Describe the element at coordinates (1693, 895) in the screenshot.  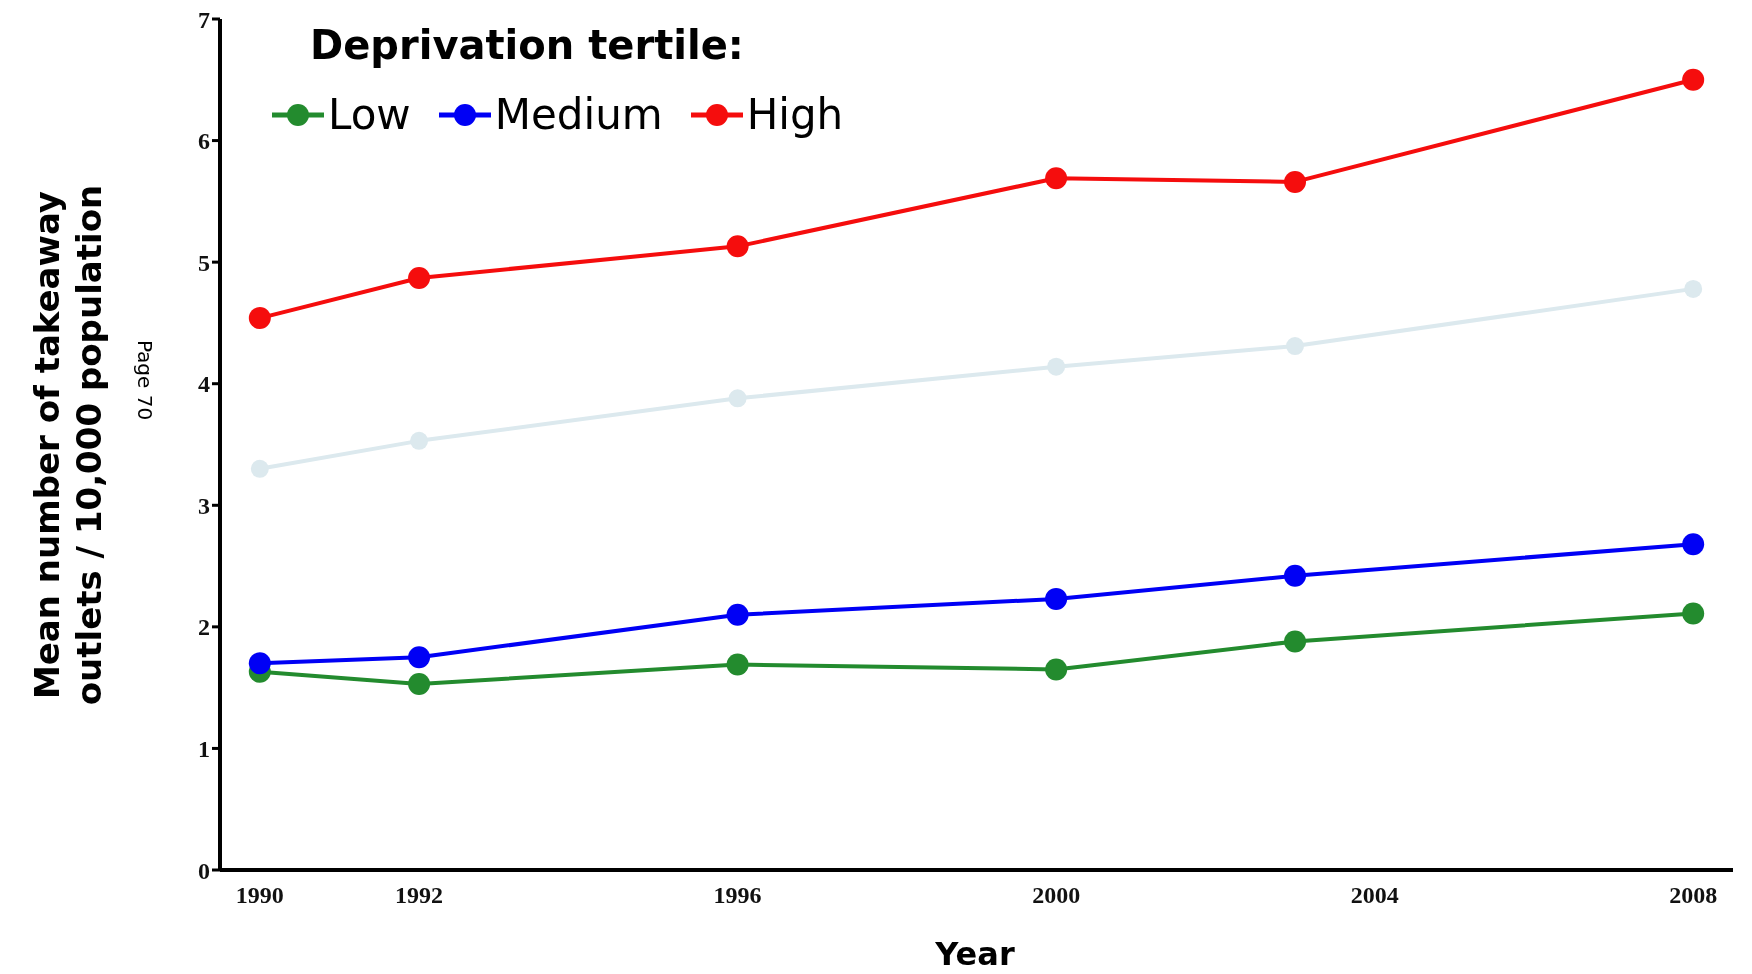
I see `x-tick-label: 2008` at that location.